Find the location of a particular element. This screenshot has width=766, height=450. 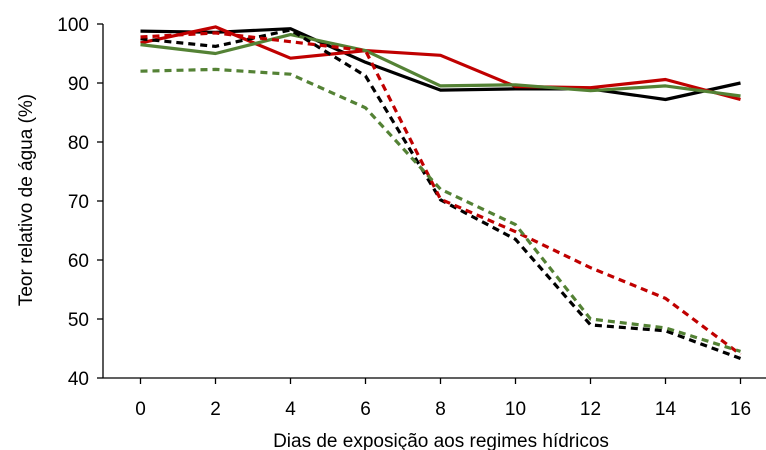

x-tick-label: 12 is located at coordinates (590, 409).